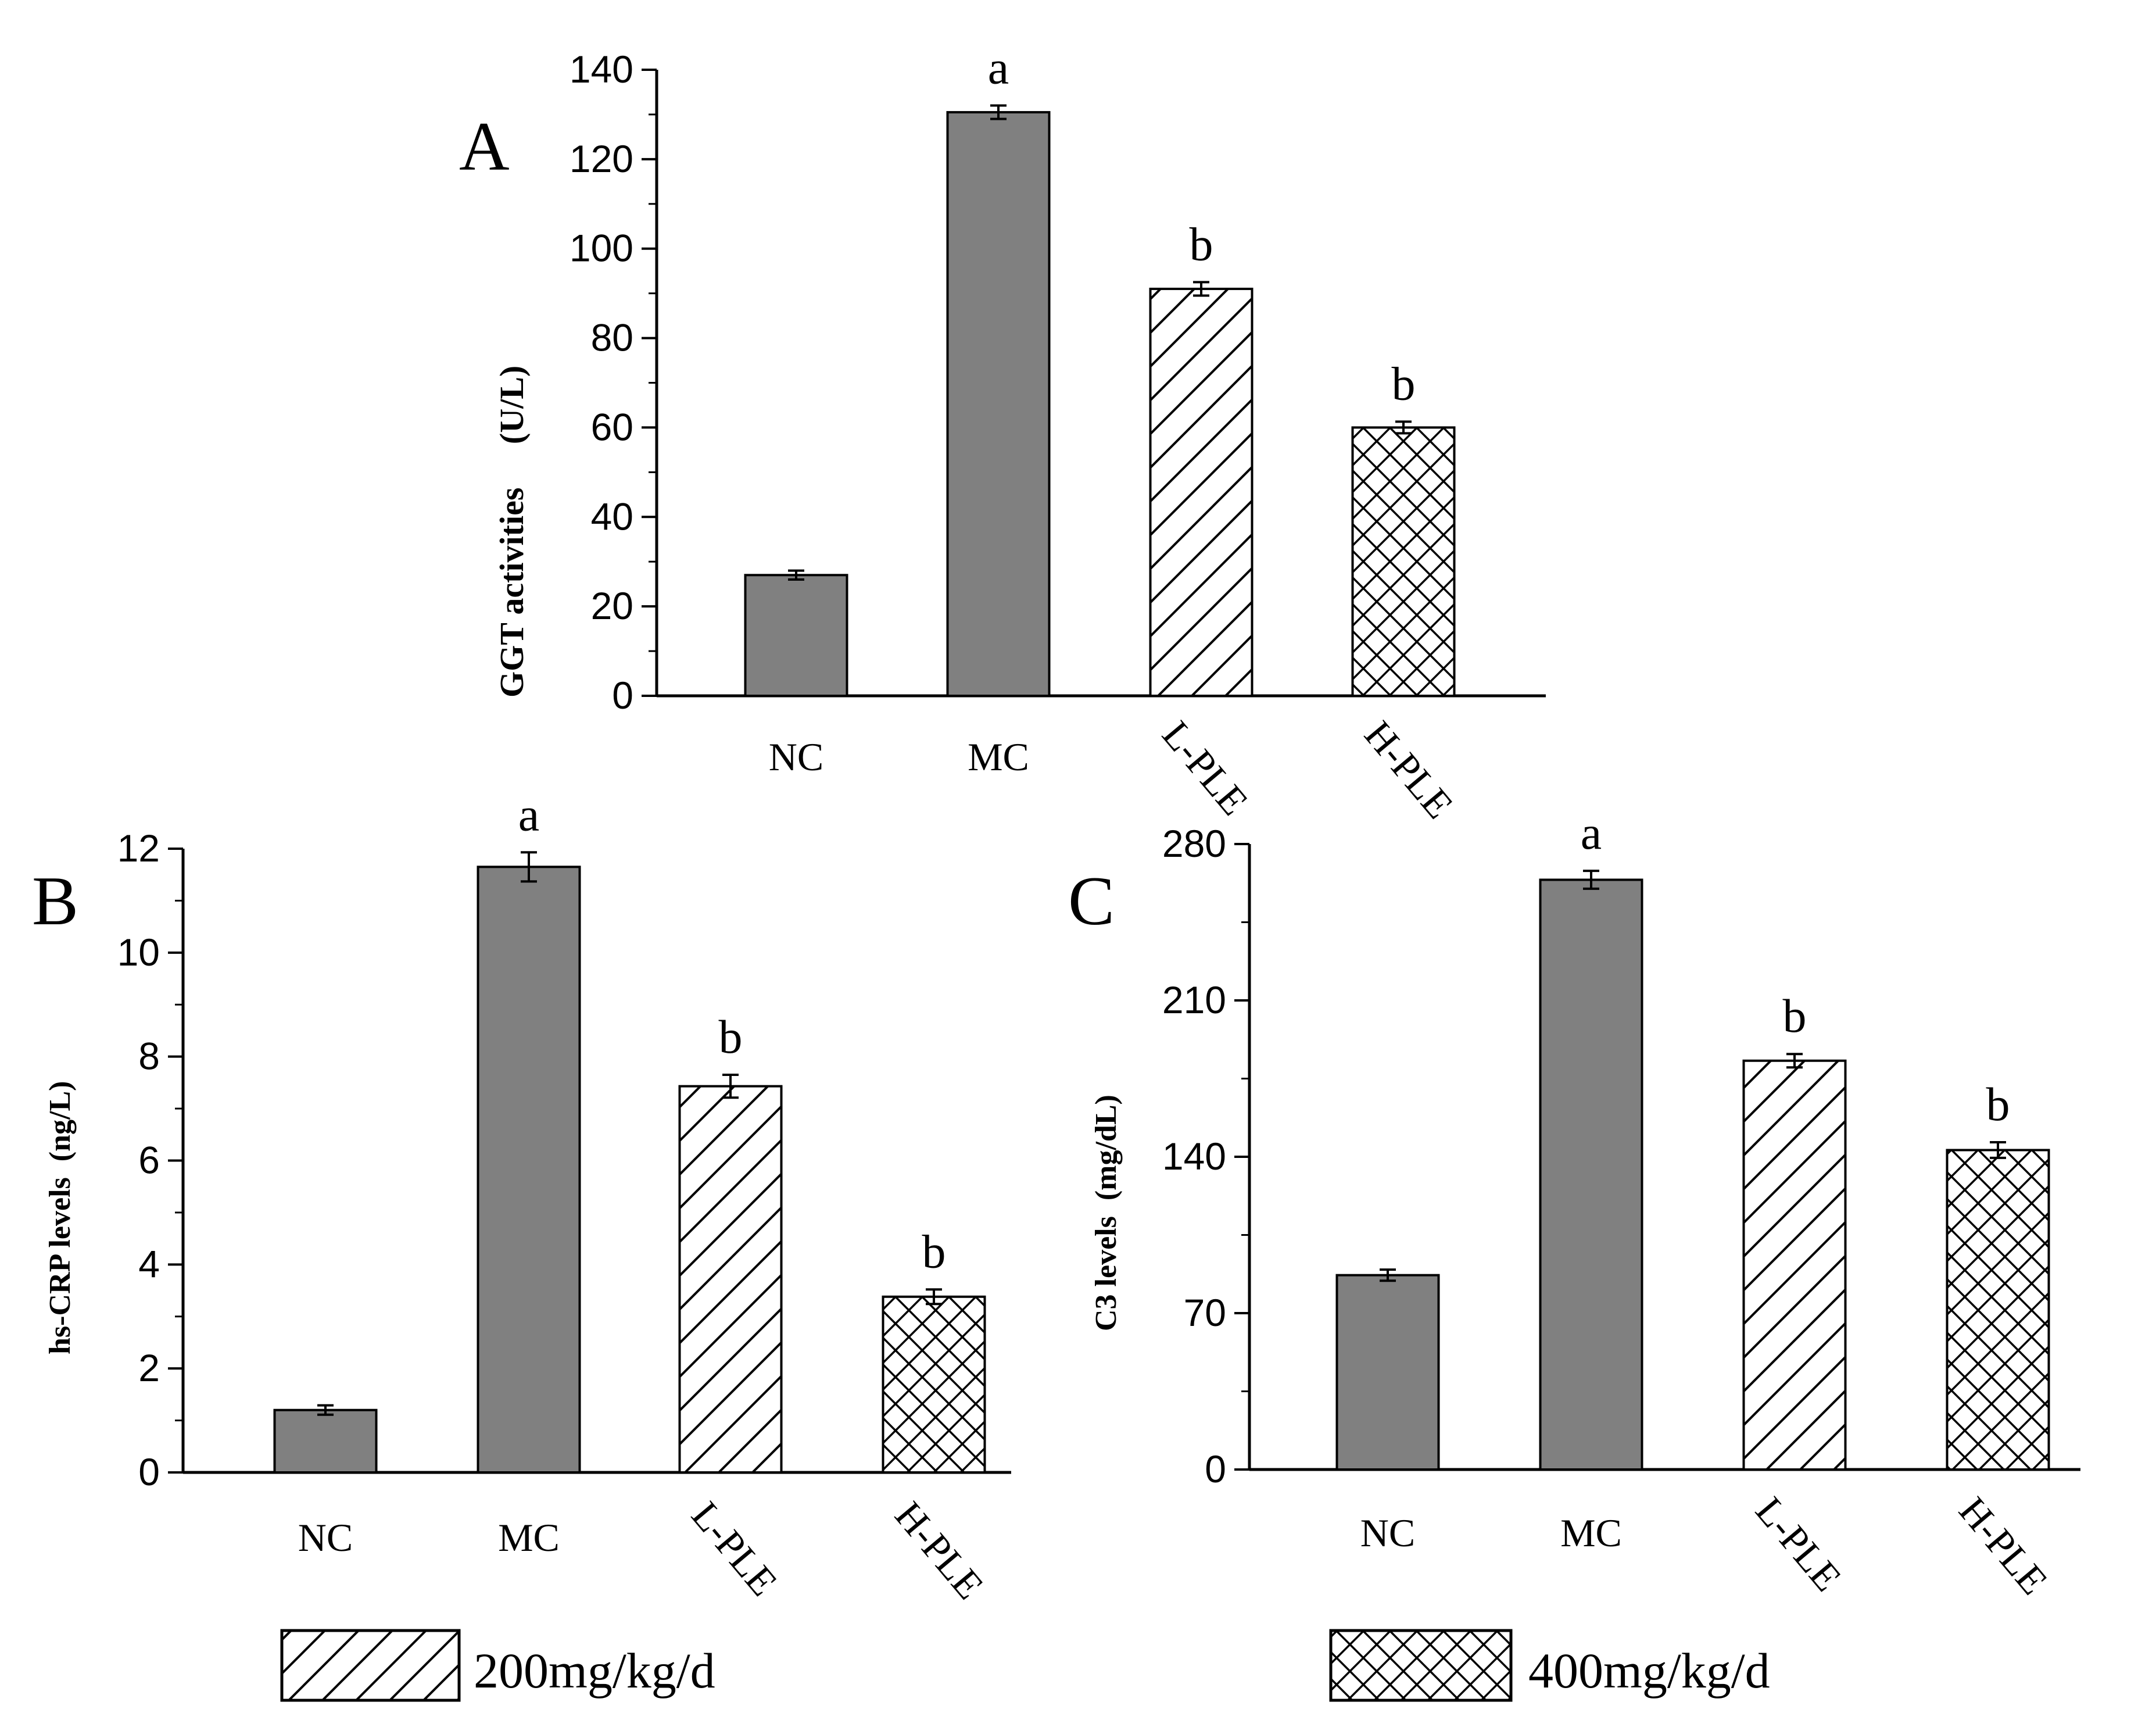  I want to click on legend-label-400: 400mg/kg/d, so click(1649, 1671).